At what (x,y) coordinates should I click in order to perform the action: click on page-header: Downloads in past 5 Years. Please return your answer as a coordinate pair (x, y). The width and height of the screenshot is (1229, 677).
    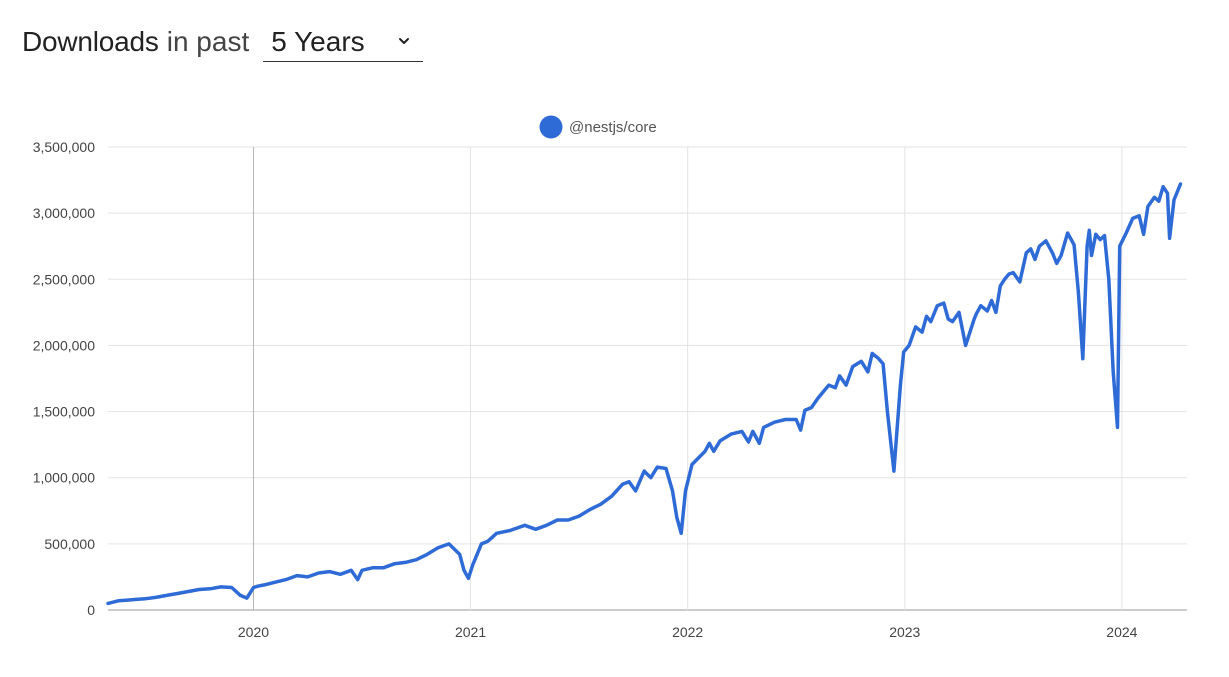
    Looking at the image, I should click on (223, 42).